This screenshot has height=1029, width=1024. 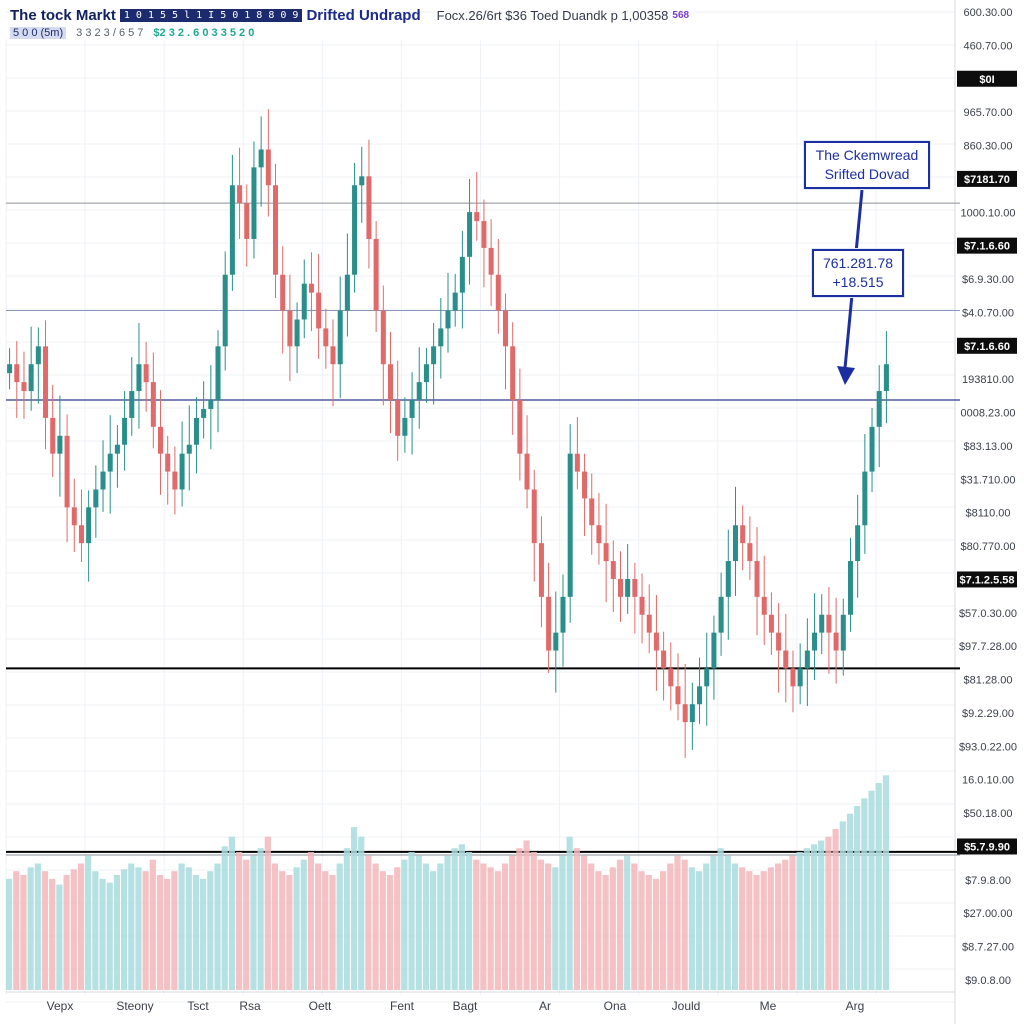 What do you see at coordinates (768, 1006) in the screenshot?
I see `time-axis-label: Me` at bounding box center [768, 1006].